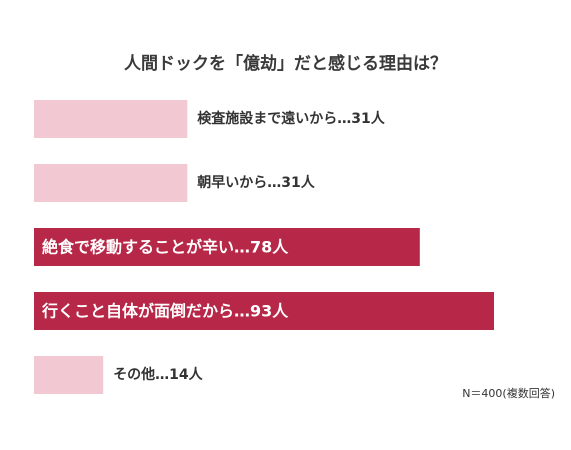 The height and width of the screenshot is (450, 571). Describe the element at coordinates (165, 311) in the screenshot. I see `bar-label-4: 行くこと自体が面倒だから…93人` at that location.